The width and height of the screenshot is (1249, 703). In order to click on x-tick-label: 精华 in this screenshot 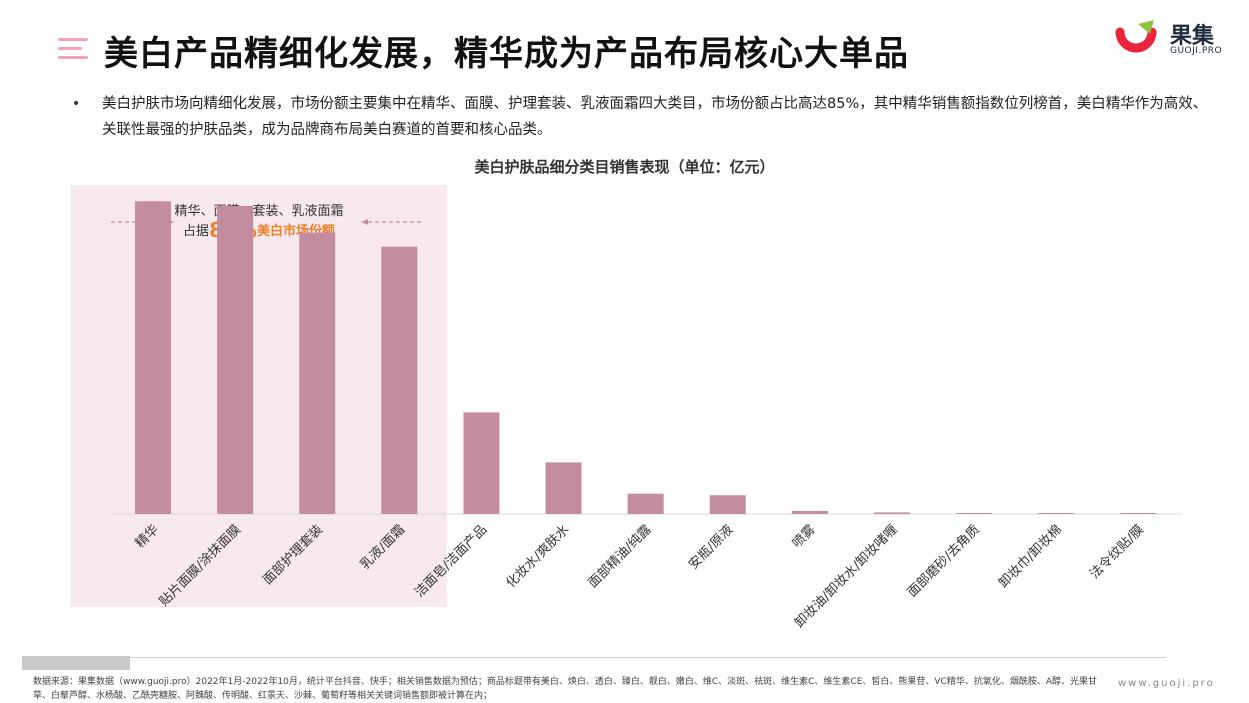, I will do `click(147, 536)`.